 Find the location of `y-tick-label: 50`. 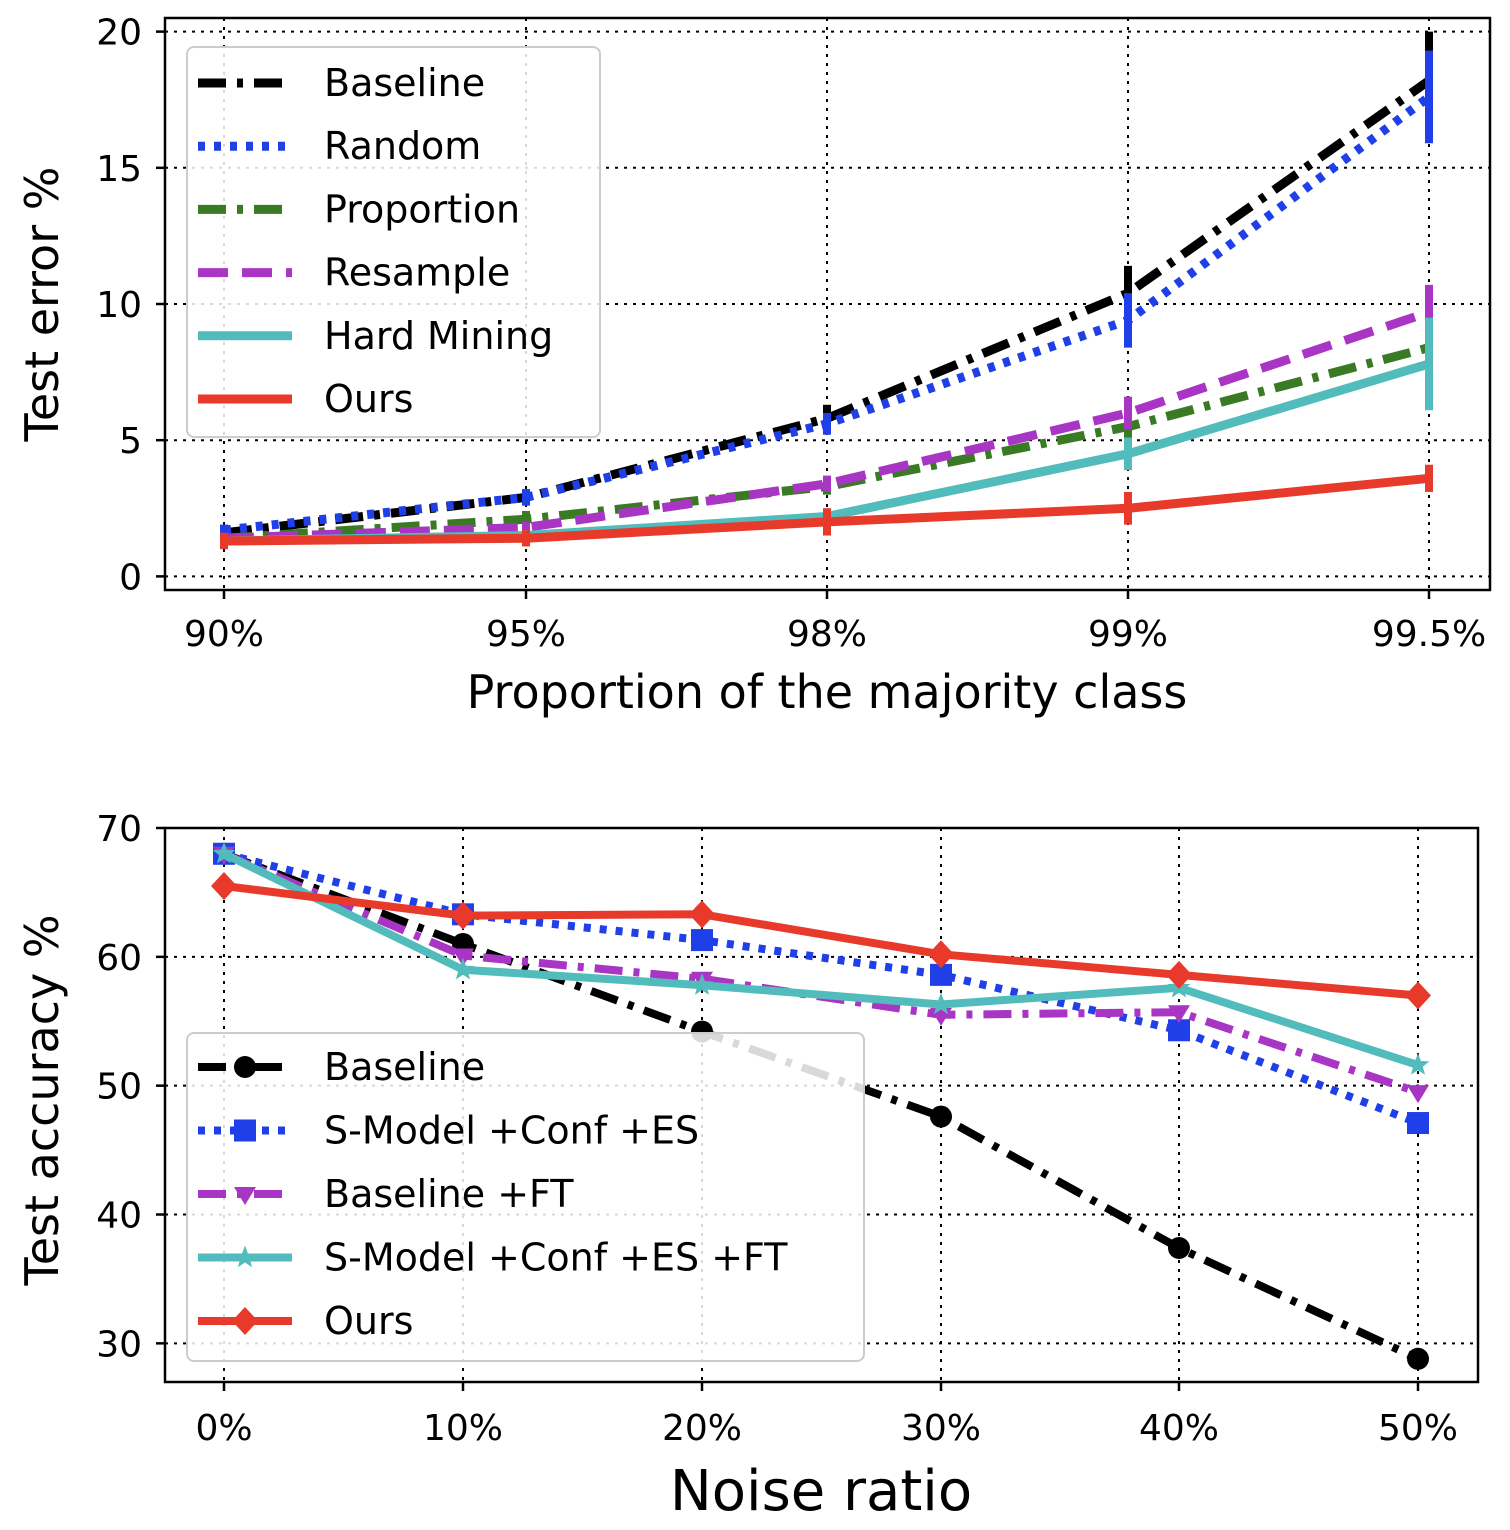

y-tick-label: 50 is located at coordinates (119, 1087).